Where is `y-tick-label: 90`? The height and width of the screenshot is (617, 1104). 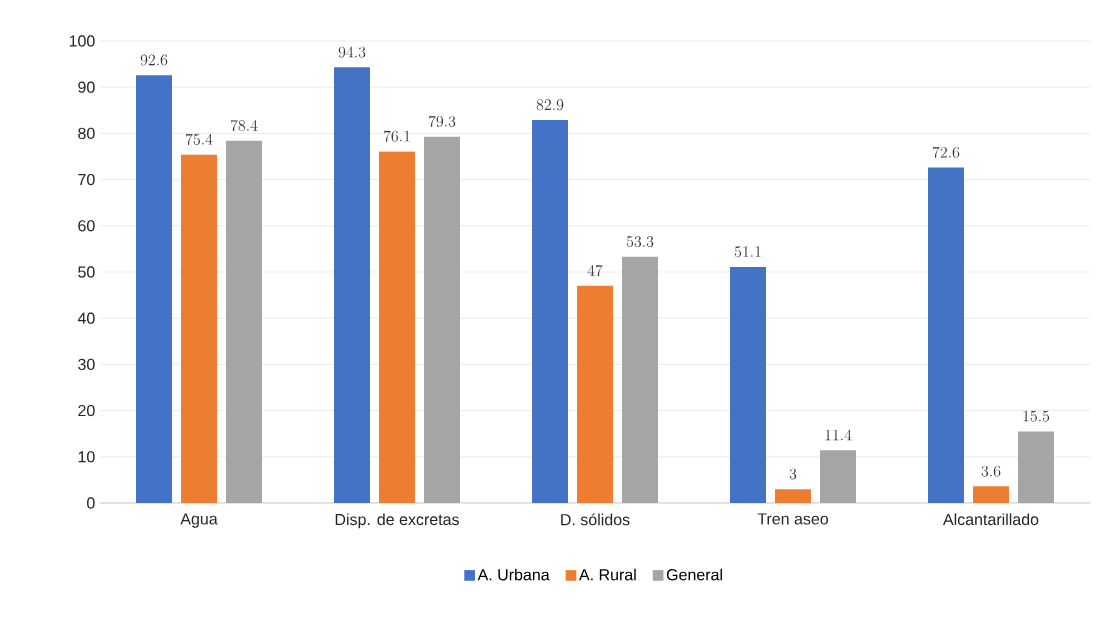 y-tick-label: 90 is located at coordinates (86, 87).